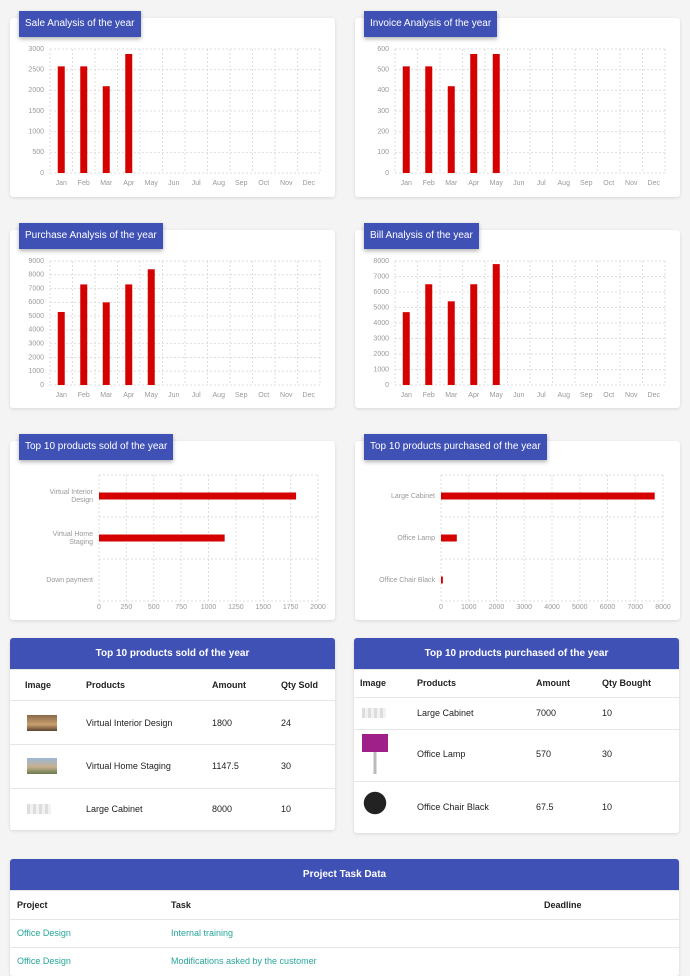 This screenshot has width=690, height=976. I want to click on y-tick-label: 8000, so click(381, 261).